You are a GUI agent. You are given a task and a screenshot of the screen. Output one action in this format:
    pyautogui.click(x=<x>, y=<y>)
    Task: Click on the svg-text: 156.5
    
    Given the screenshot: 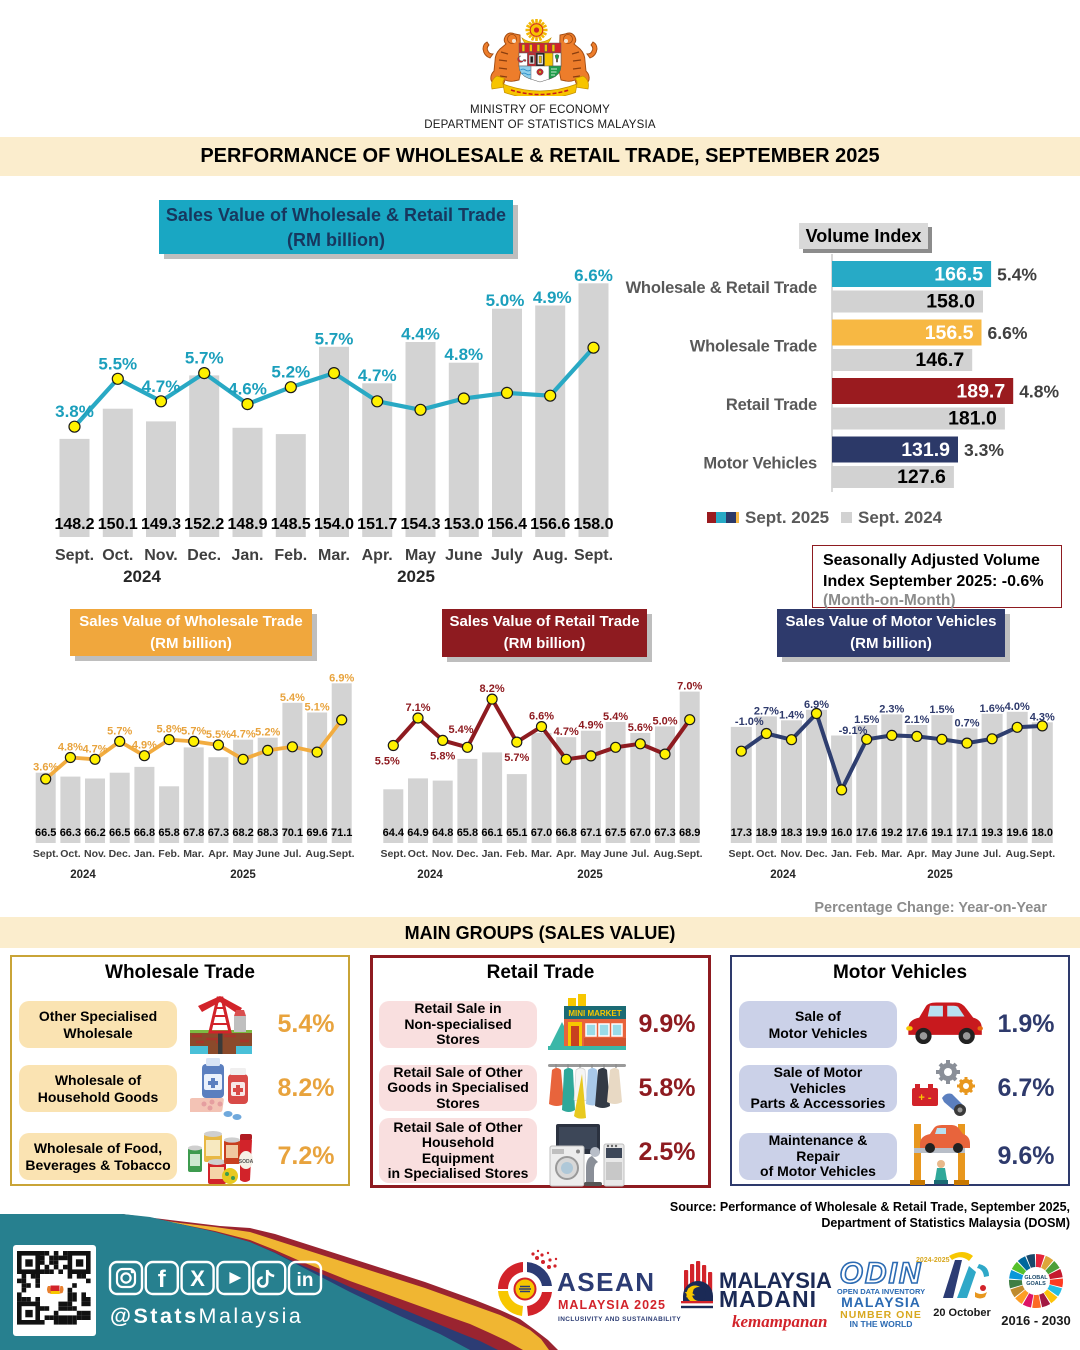 What is the action you would take?
    pyautogui.click(x=949, y=333)
    